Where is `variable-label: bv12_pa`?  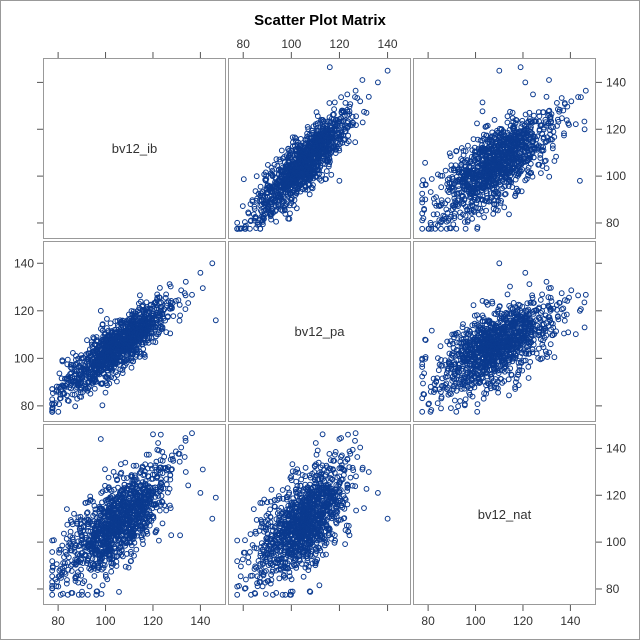
variable-label: bv12_pa is located at coordinates (320, 331).